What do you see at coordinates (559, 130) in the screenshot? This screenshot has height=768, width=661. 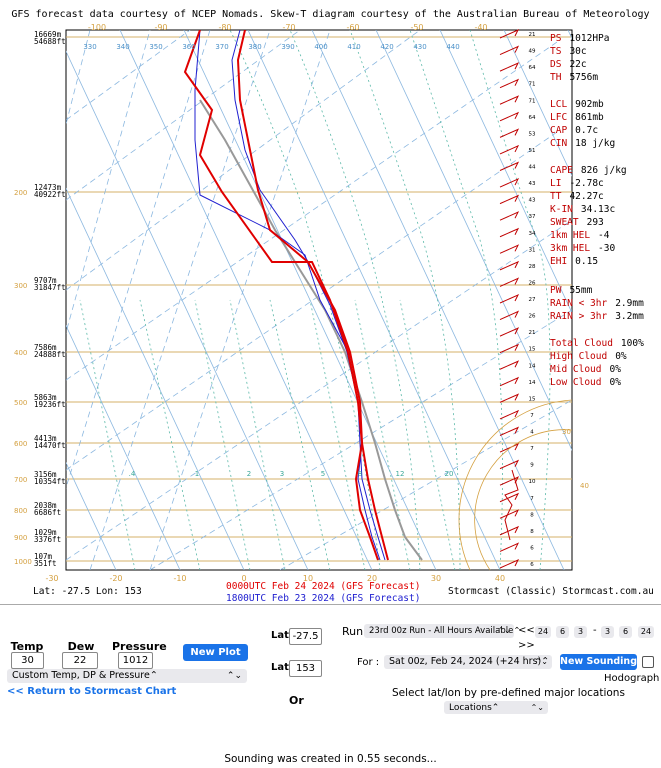 I see `index-key: CAP` at bounding box center [559, 130].